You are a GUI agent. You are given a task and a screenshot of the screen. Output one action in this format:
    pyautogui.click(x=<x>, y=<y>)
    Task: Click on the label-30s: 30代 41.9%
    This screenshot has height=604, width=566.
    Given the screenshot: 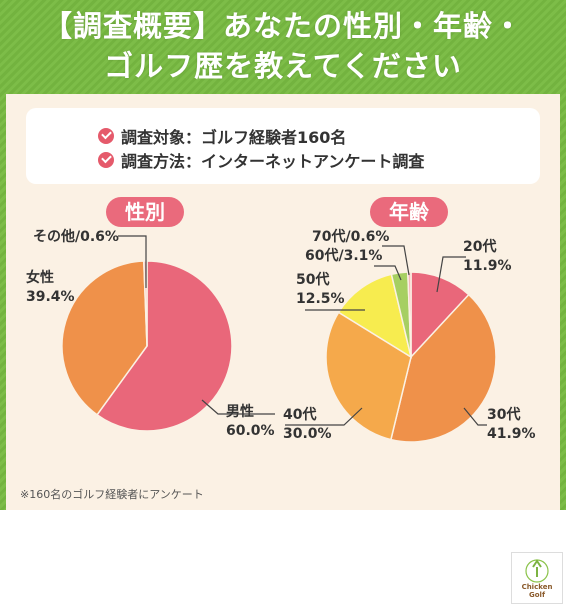 What is the action you would take?
    pyautogui.click(x=511, y=424)
    